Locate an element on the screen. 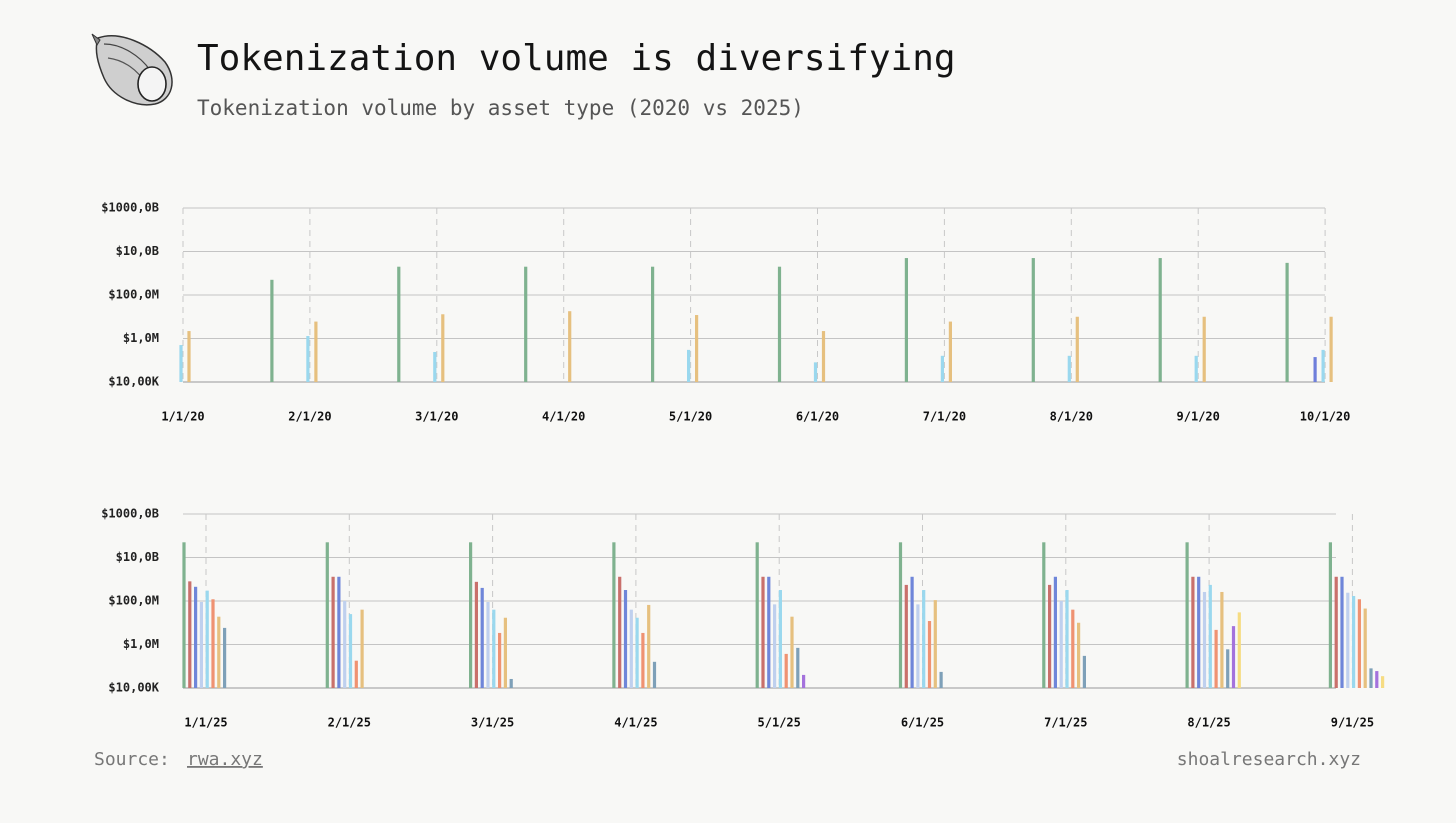 The width and height of the screenshot is (1456, 823). x-tick-label: 1/1/20 is located at coordinates (182, 417).